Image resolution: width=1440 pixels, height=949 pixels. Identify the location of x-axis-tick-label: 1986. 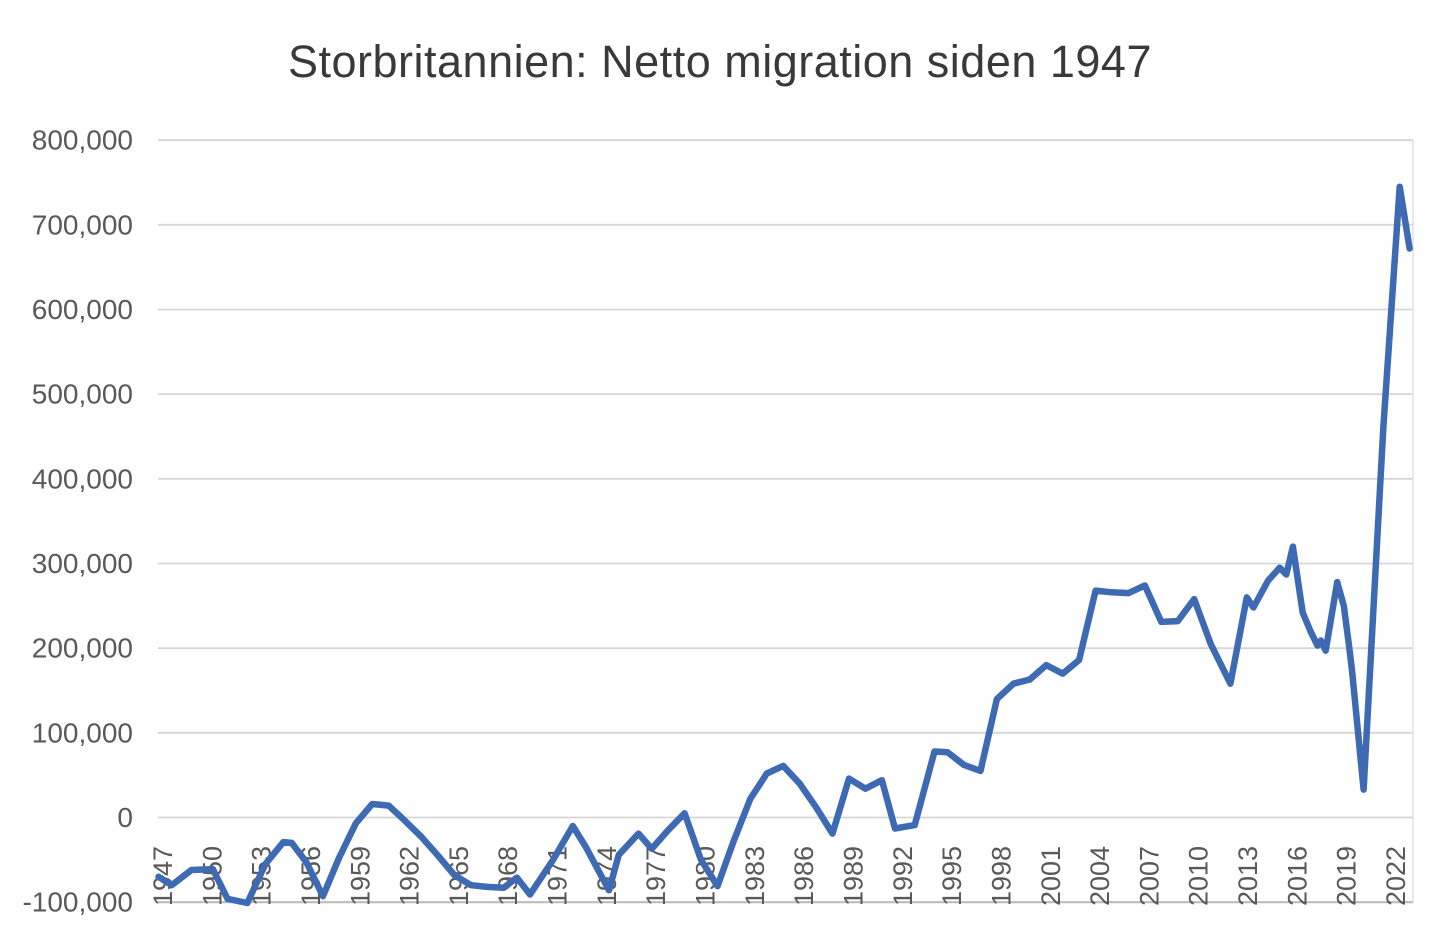
(804, 876).